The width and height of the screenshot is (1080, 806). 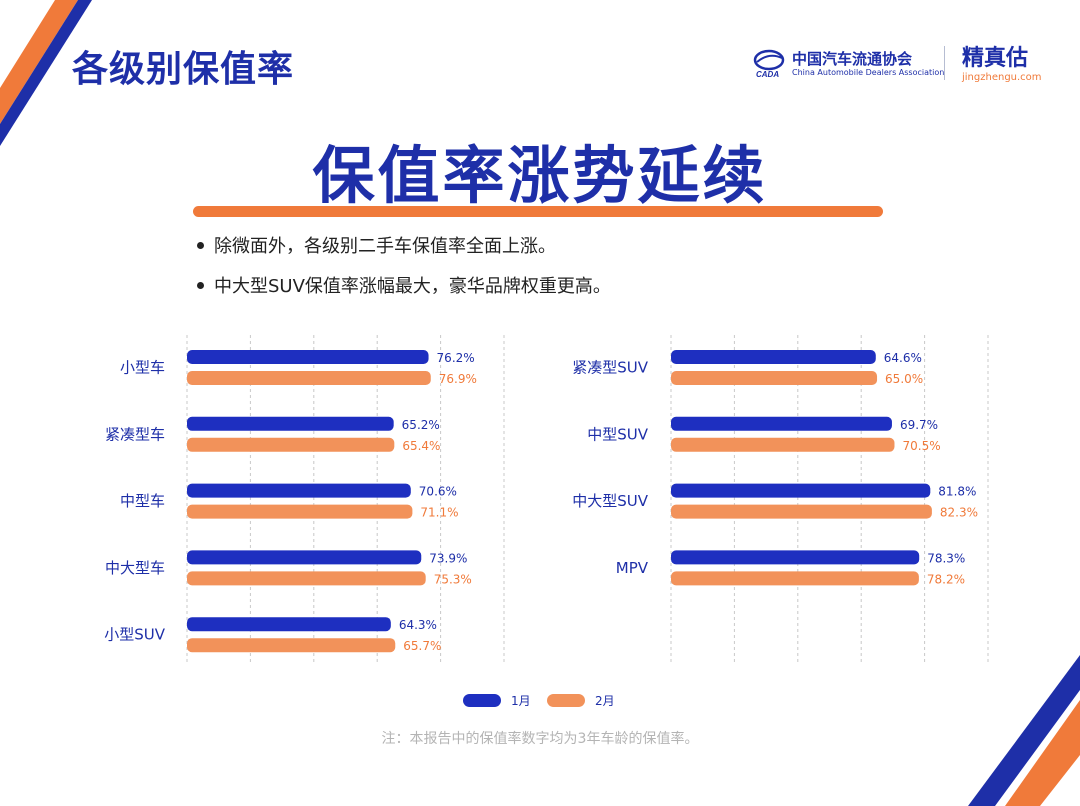 What do you see at coordinates (135, 434) in the screenshot?
I see `category-label: 紧凑型车` at bounding box center [135, 434].